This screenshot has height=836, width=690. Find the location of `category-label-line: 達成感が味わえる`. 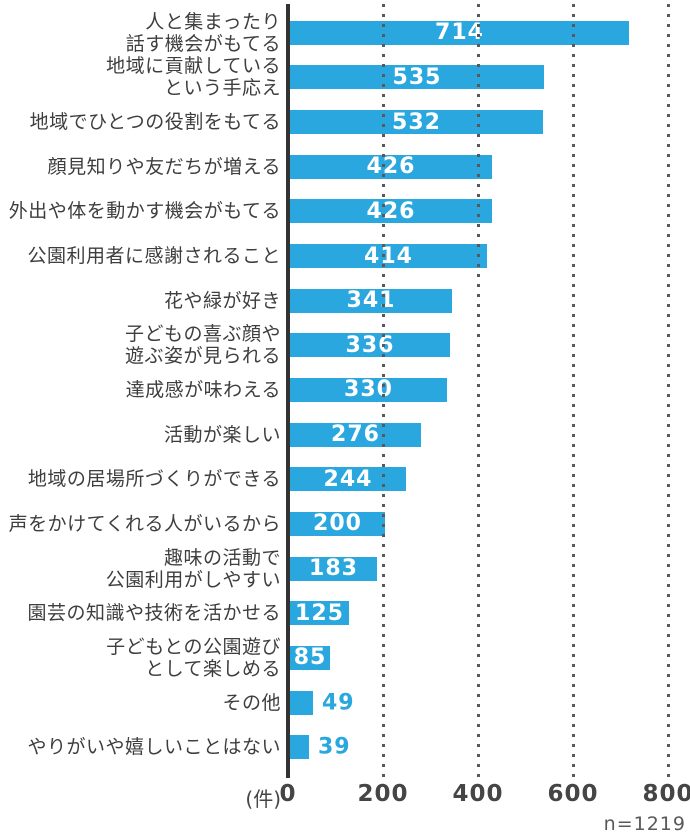

category-label-line: 達成感が味わえる is located at coordinates (203, 389).